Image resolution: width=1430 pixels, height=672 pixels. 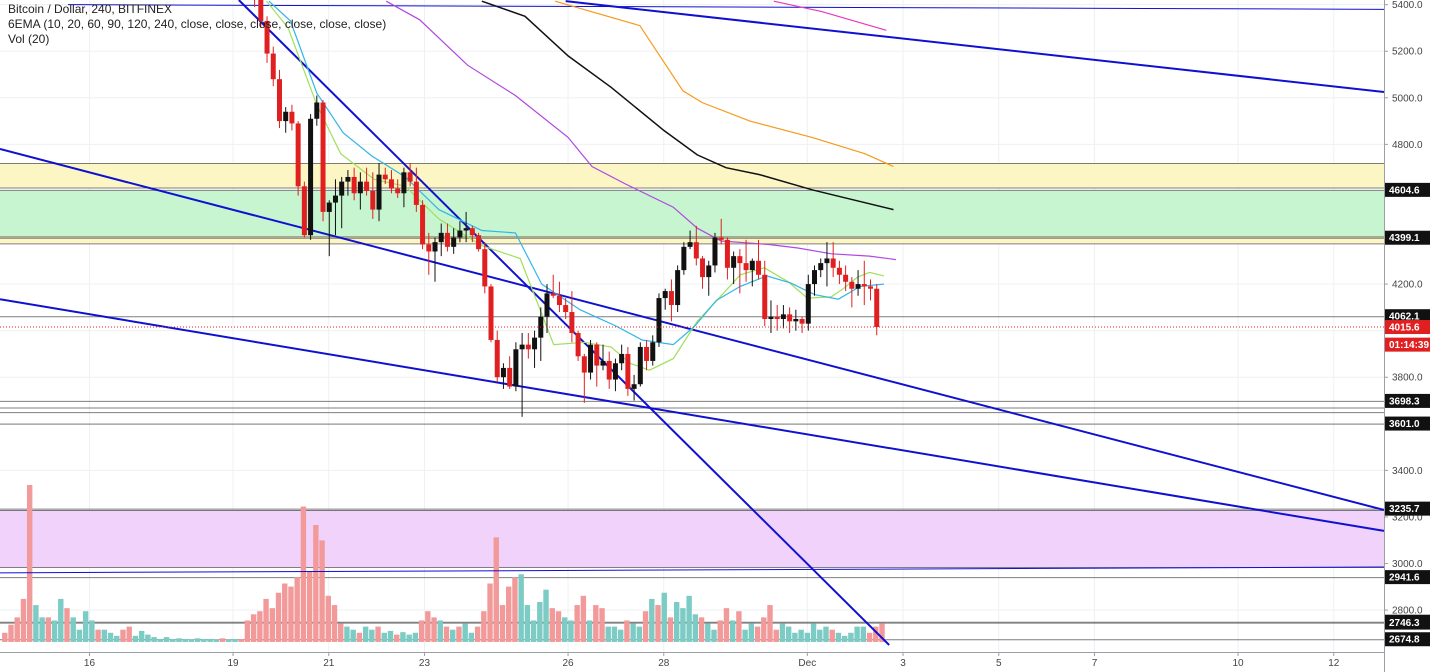 I want to click on y-tick-label-2: 5000.0, so click(x=1407, y=98).